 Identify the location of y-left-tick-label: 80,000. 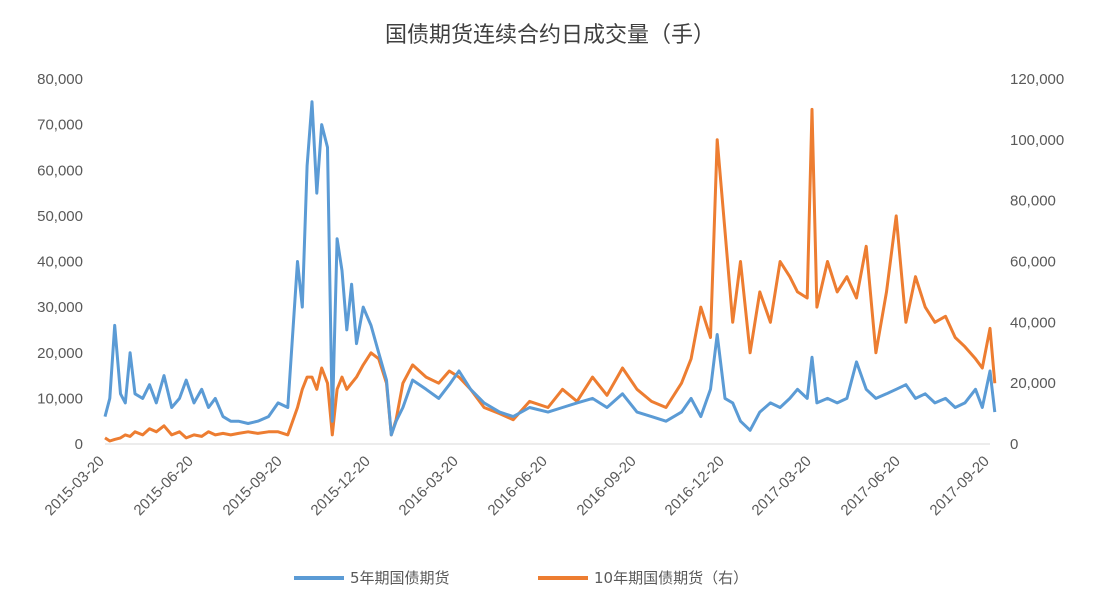
(60, 79).